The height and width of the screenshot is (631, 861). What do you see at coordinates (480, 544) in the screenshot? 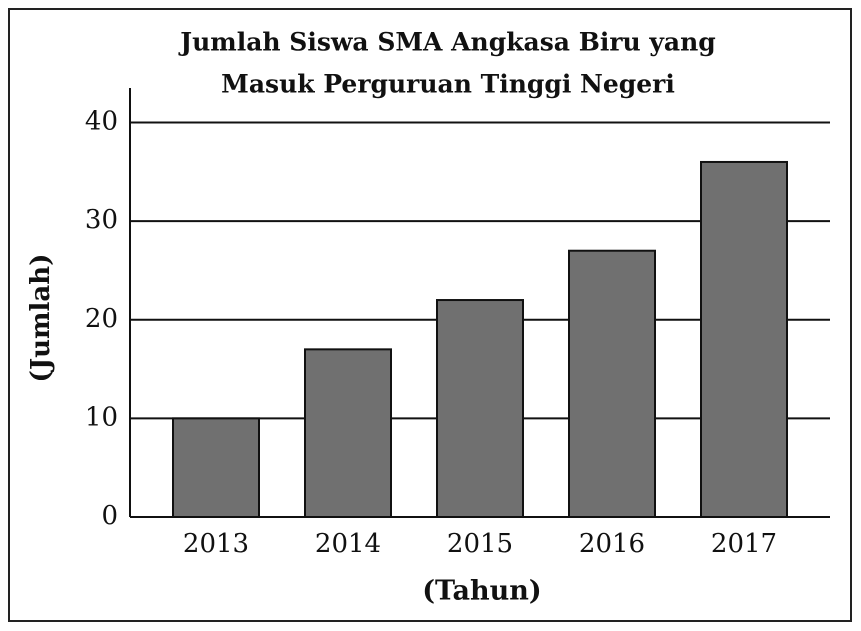
I see `x-tick-label: 2015` at bounding box center [480, 544].